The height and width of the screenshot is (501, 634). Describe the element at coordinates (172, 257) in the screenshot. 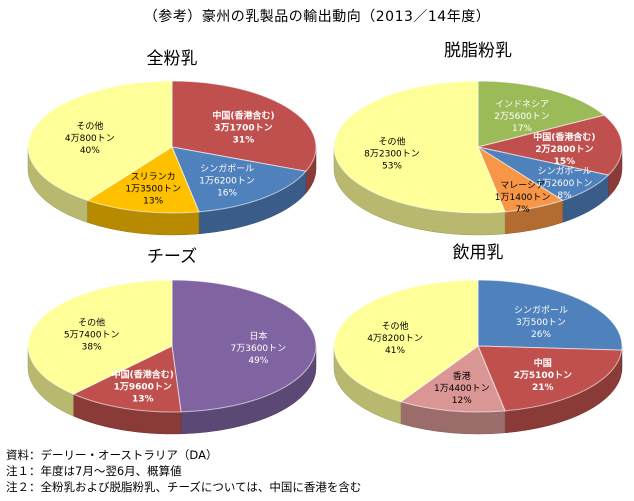

I see `chart-title: チーズ` at that location.